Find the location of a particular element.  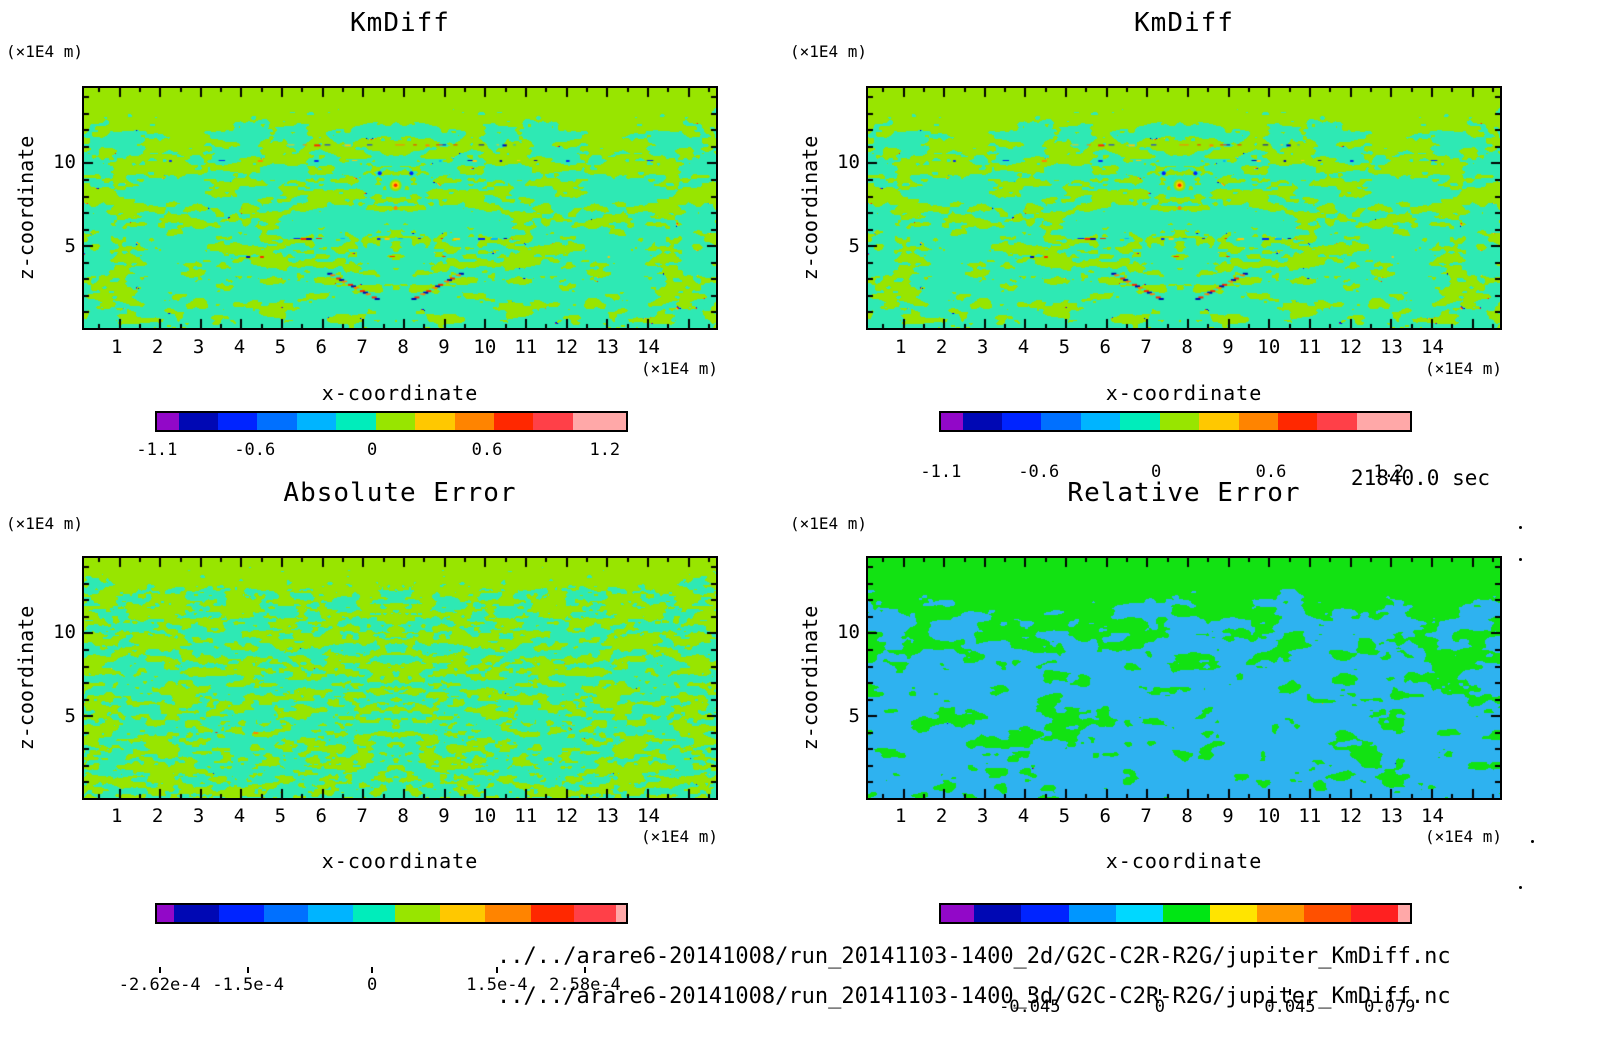

x-tick-label: 3 is located at coordinates (982, 816).